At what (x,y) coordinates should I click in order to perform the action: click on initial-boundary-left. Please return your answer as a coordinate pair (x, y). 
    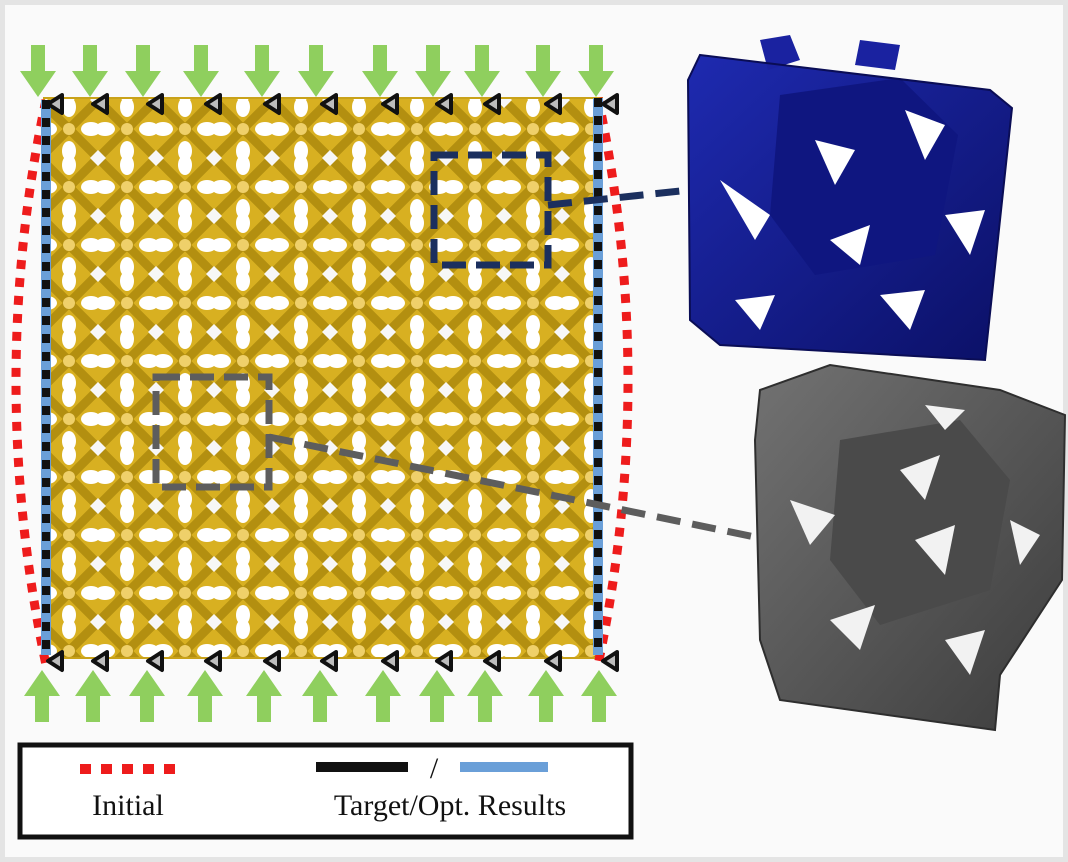
    Looking at the image, I should click on (31, 382).